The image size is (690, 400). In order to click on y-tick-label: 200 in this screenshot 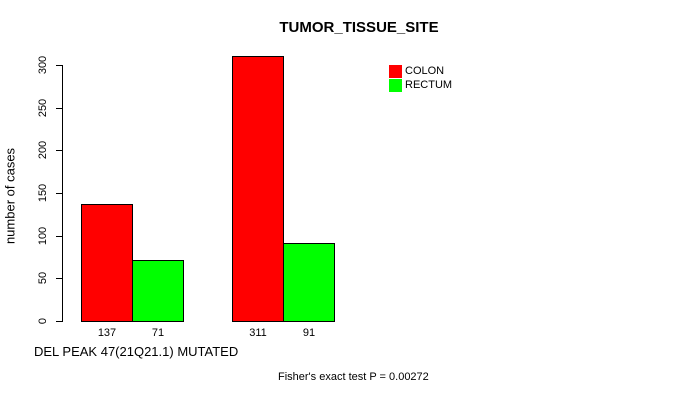, I will do `click(43, 150)`.